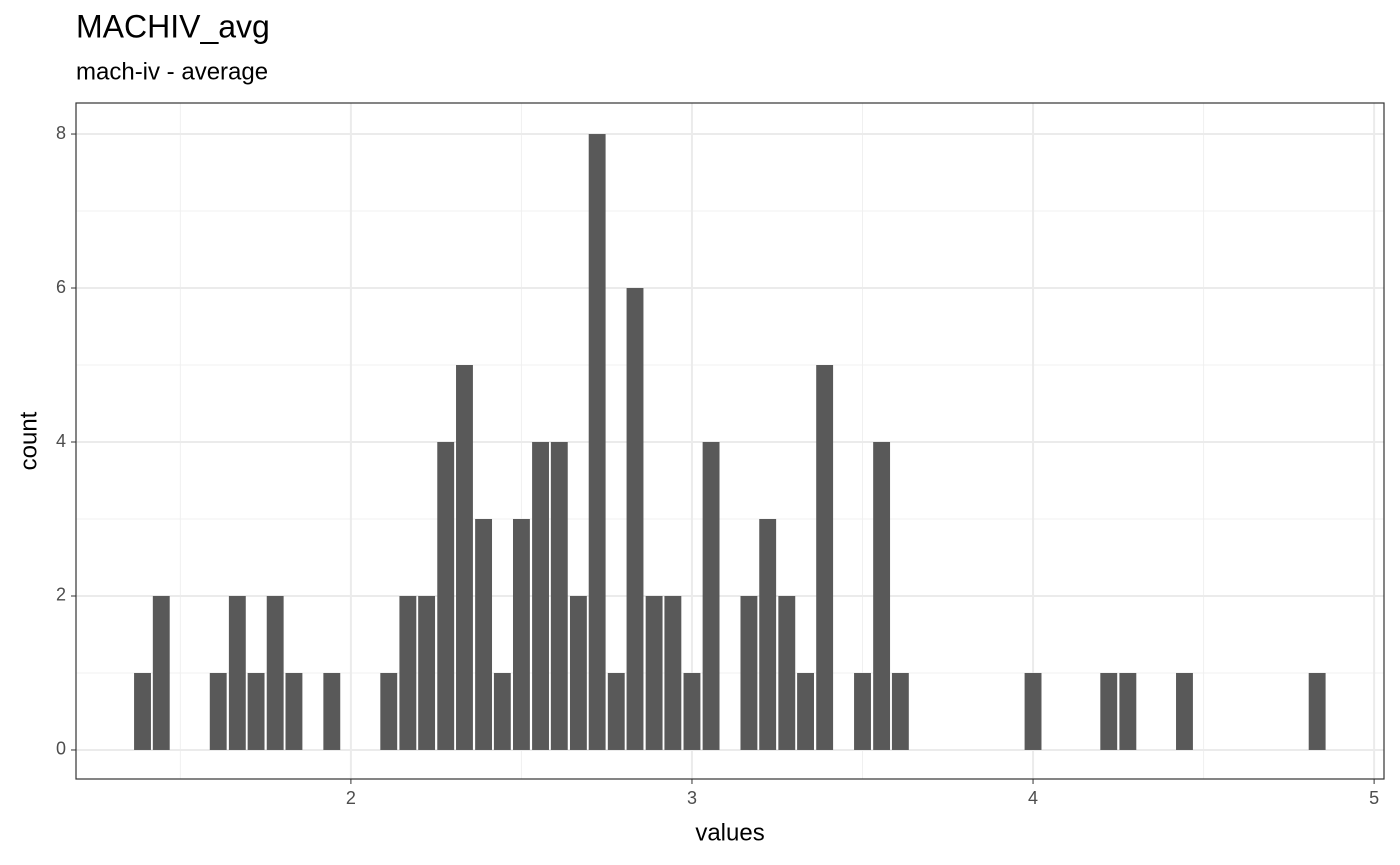 This screenshot has height=865, width=1400. I want to click on y-tick-label: 2, so click(61, 595).